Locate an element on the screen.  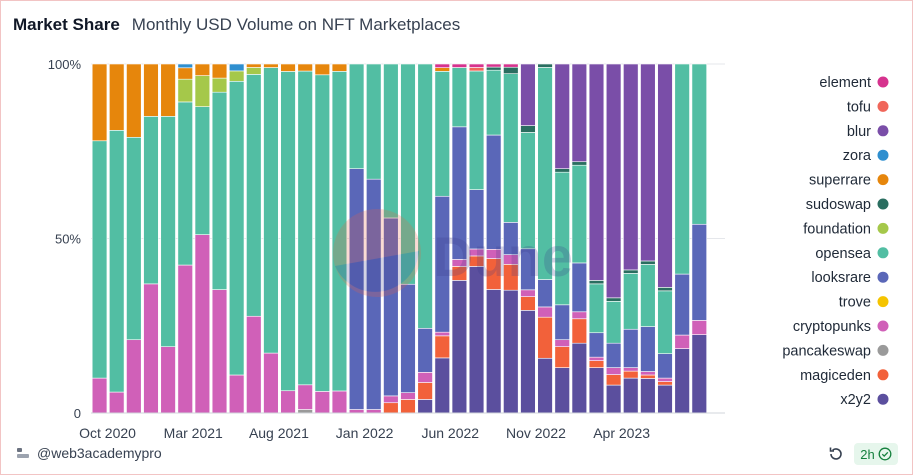
legend-label: zora is located at coordinates (857, 156).